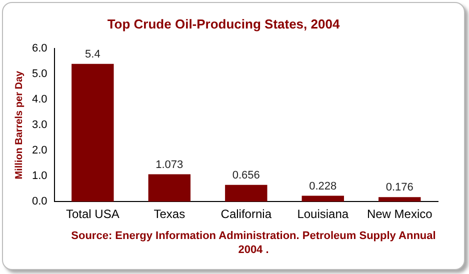 This screenshot has width=469, height=274. I want to click on y-tick-label: 1.0, so click(40, 176).